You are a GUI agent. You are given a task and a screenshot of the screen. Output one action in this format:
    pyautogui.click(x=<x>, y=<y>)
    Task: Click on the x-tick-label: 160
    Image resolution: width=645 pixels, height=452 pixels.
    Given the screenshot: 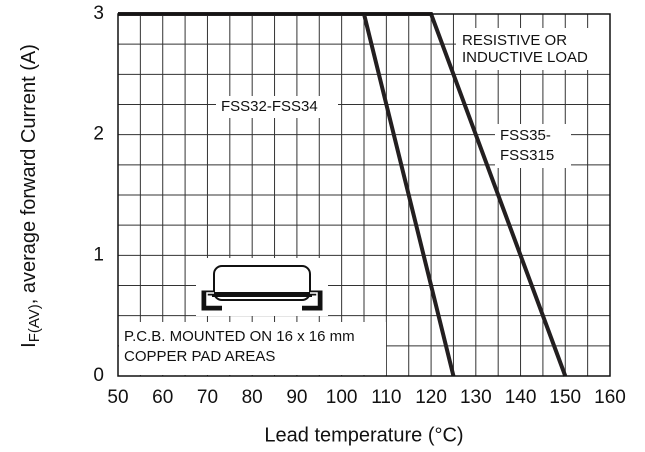 What is the action you would take?
    pyautogui.click(x=610, y=397)
    